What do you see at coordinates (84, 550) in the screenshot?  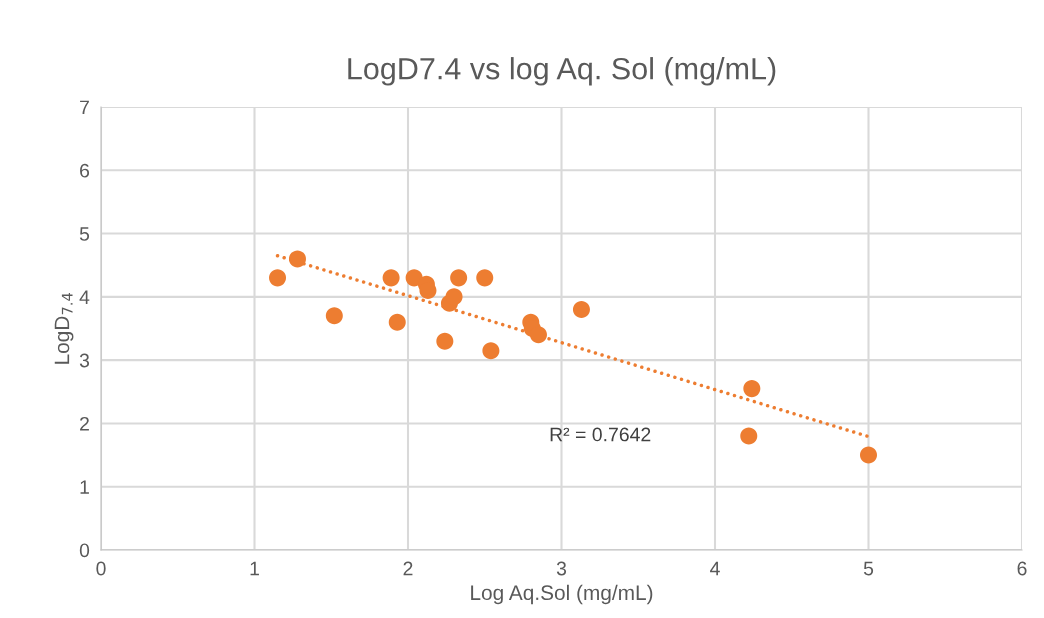 I see `y-tick-label: 0` at bounding box center [84, 550].